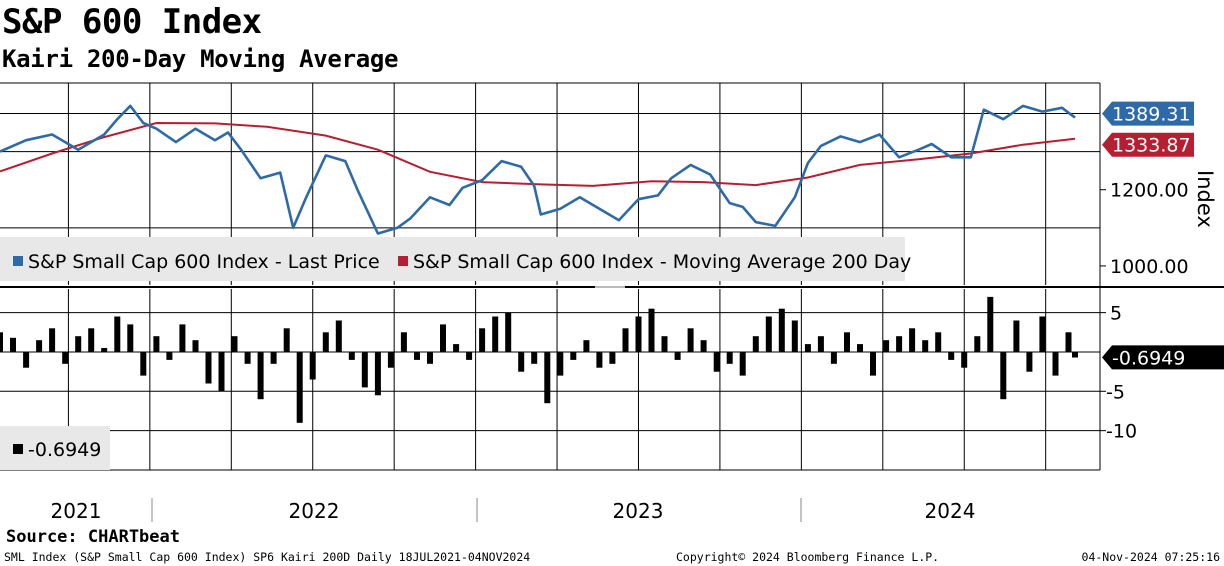 This screenshot has width=1224, height=566. What do you see at coordinates (1149, 191) in the screenshot?
I see `y-tick-label: 1200.00` at bounding box center [1149, 191].